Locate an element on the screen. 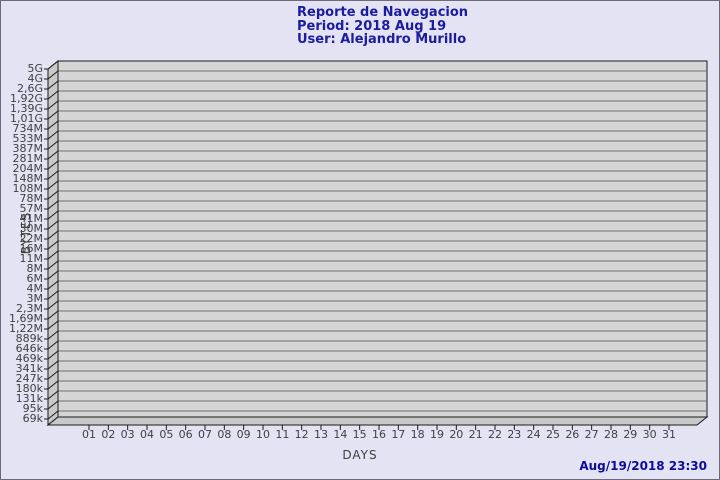 This screenshot has width=720, height=480. x-tick-label: 27 is located at coordinates (592, 434).